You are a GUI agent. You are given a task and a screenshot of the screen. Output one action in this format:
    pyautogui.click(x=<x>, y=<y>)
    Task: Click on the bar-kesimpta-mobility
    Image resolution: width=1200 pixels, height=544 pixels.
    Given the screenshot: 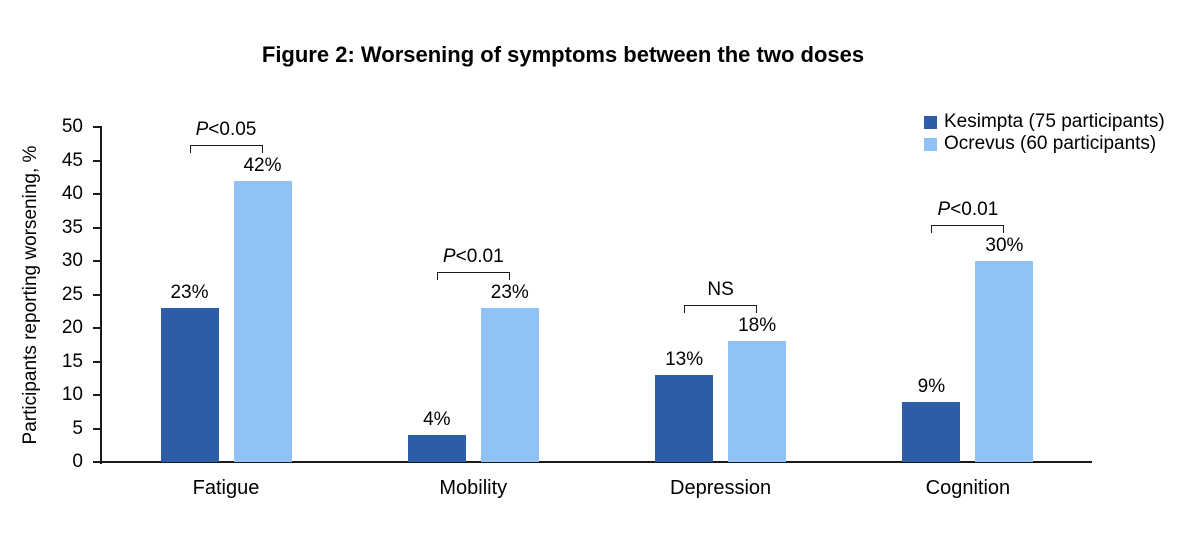 What is the action you would take?
    pyautogui.click(x=436, y=448)
    